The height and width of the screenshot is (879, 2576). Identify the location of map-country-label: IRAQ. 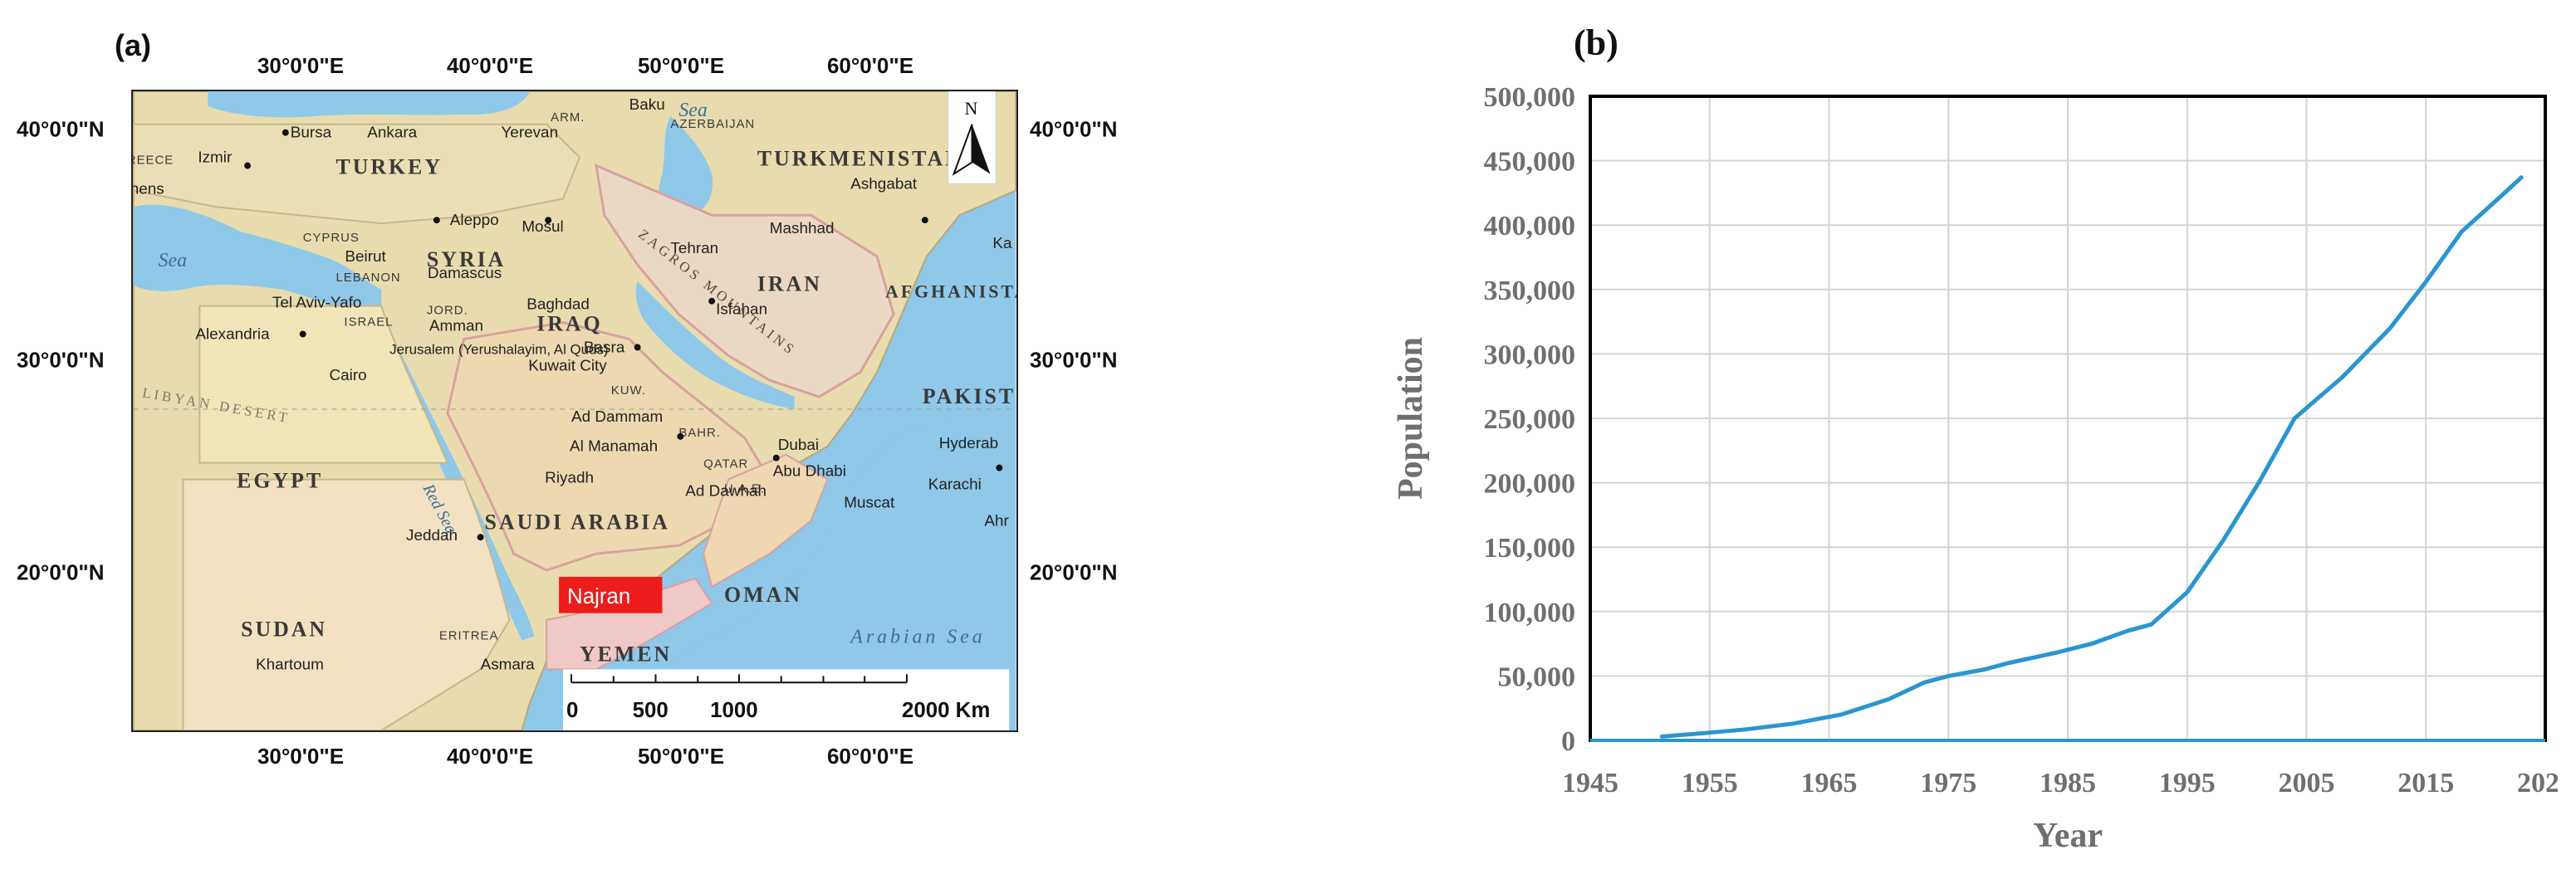
(569, 324).